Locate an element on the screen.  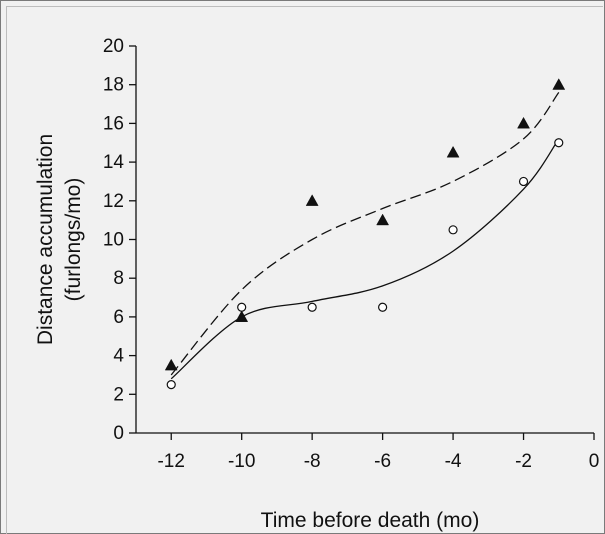
y-tick-label: 20 is located at coordinates (113, 46).